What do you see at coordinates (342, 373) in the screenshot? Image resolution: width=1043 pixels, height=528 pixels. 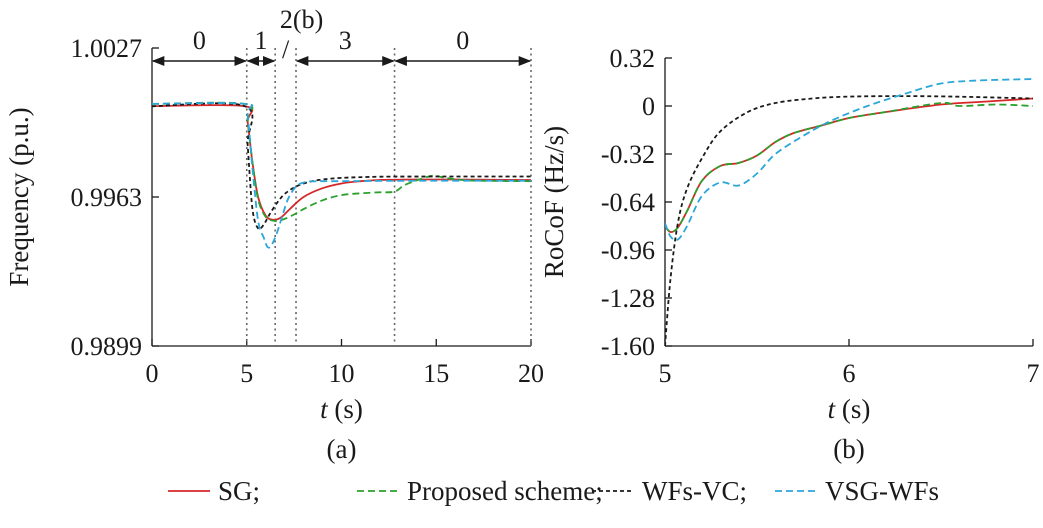 I see `x-tick-label: 10` at bounding box center [342, 373].